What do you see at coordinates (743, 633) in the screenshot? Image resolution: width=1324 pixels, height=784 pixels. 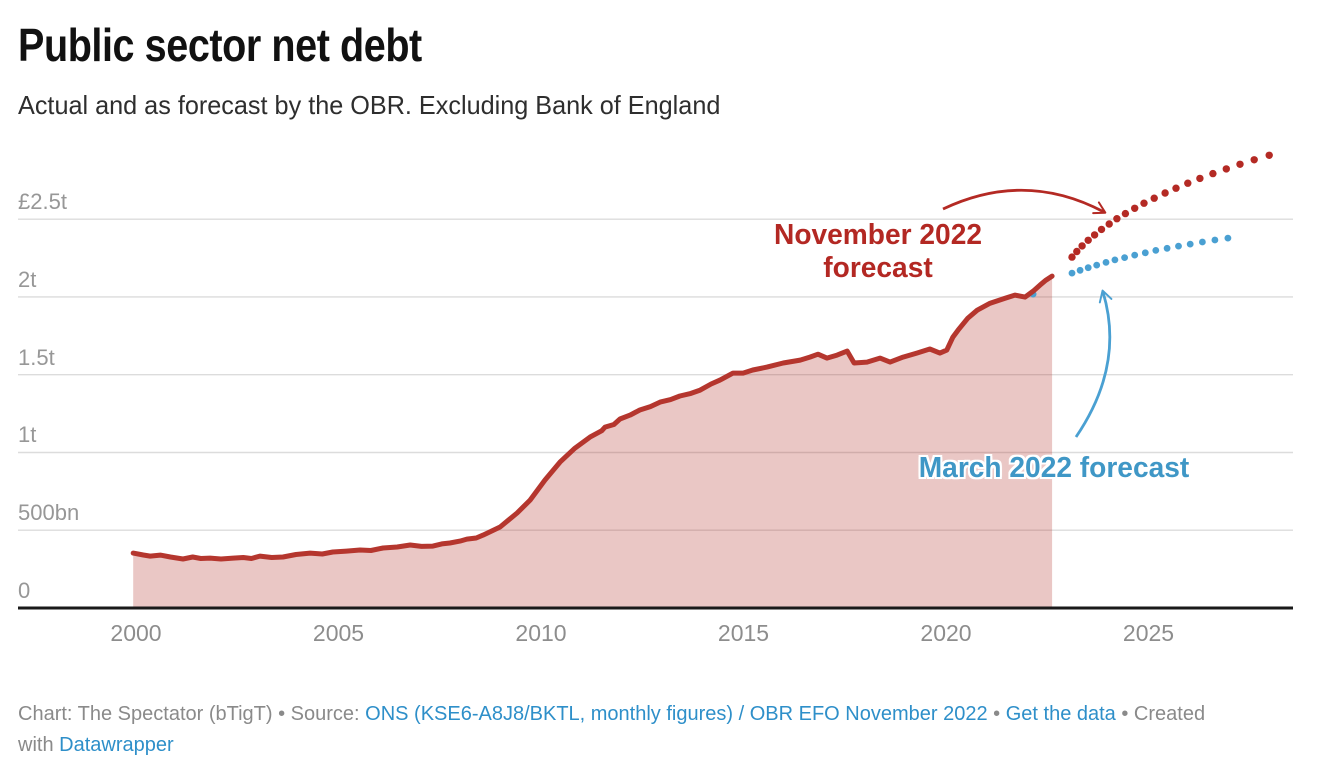 I see `x-tick-label: 2015` at bounding box center [743, 633].